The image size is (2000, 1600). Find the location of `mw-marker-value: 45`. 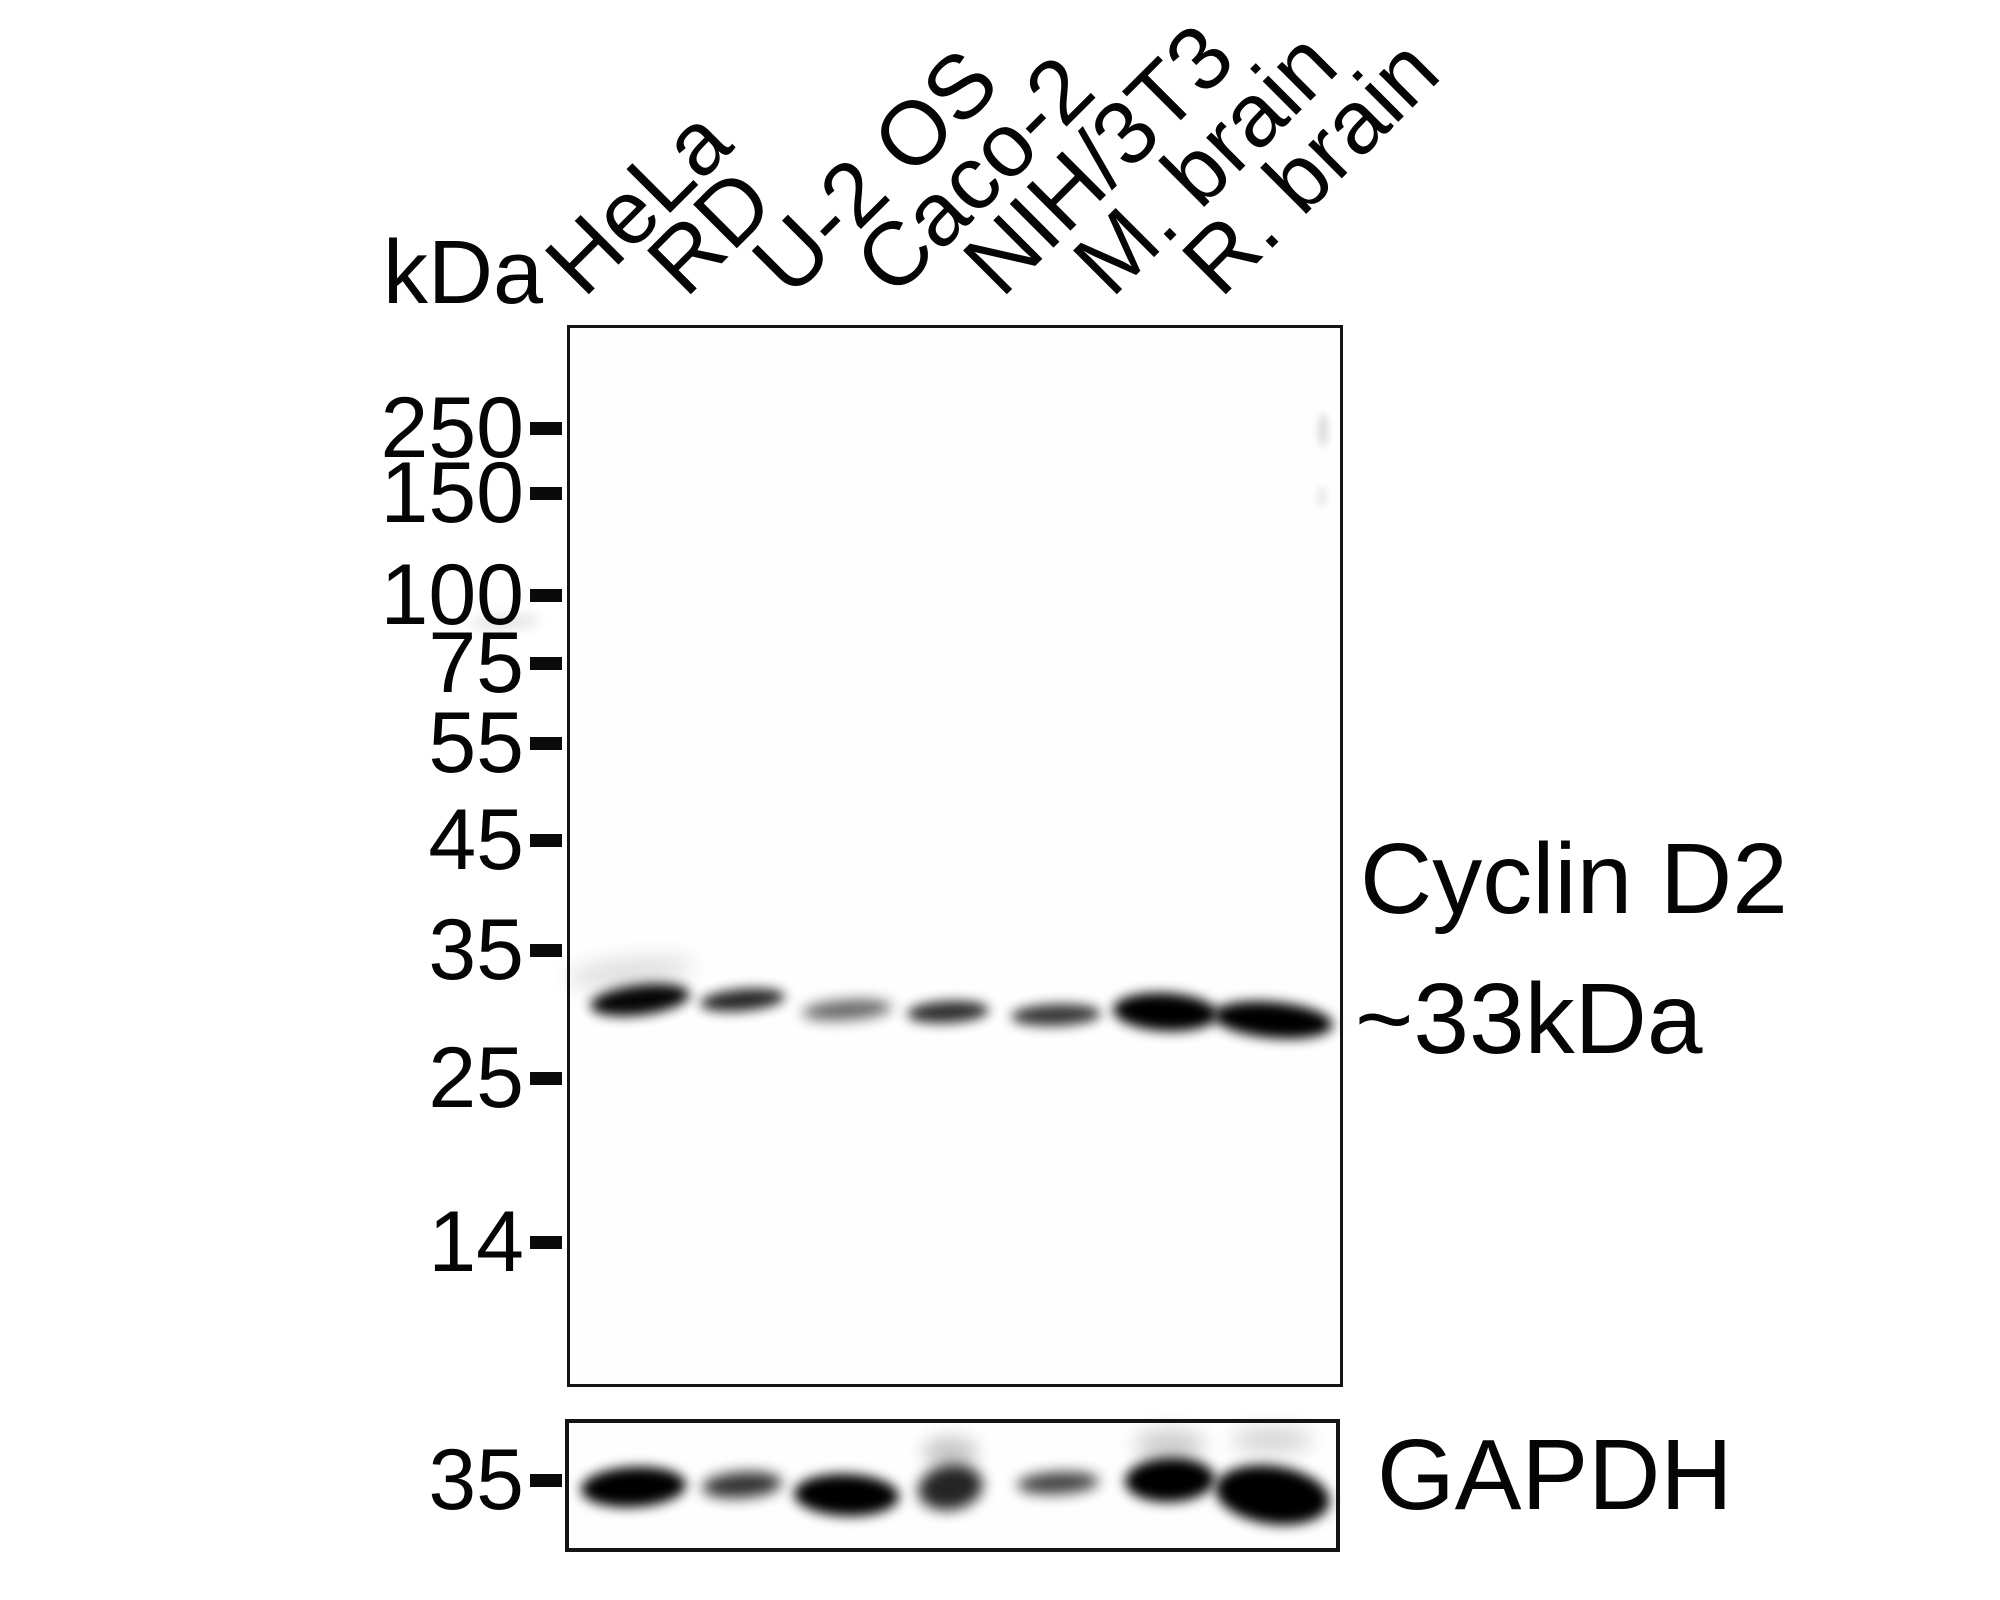

mw-marker-value: 45 is located at coordinates (476, 840).